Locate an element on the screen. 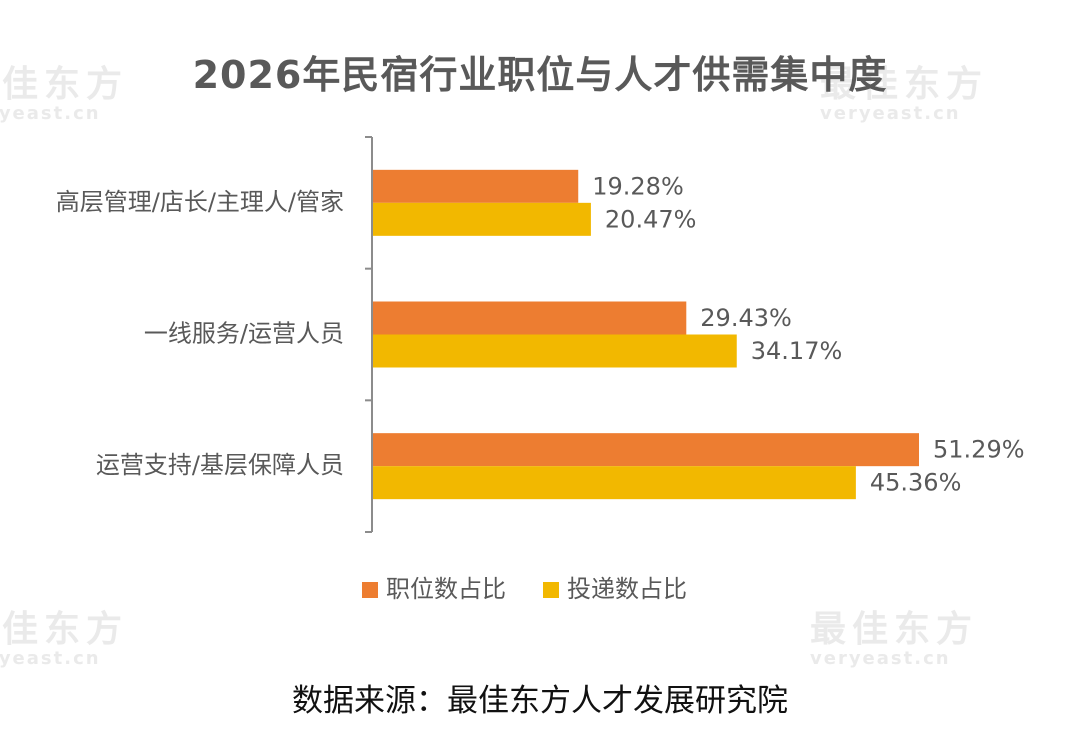 The image size is (1080, 751). data-label: 45.36% is located at coordinates (916, 483).